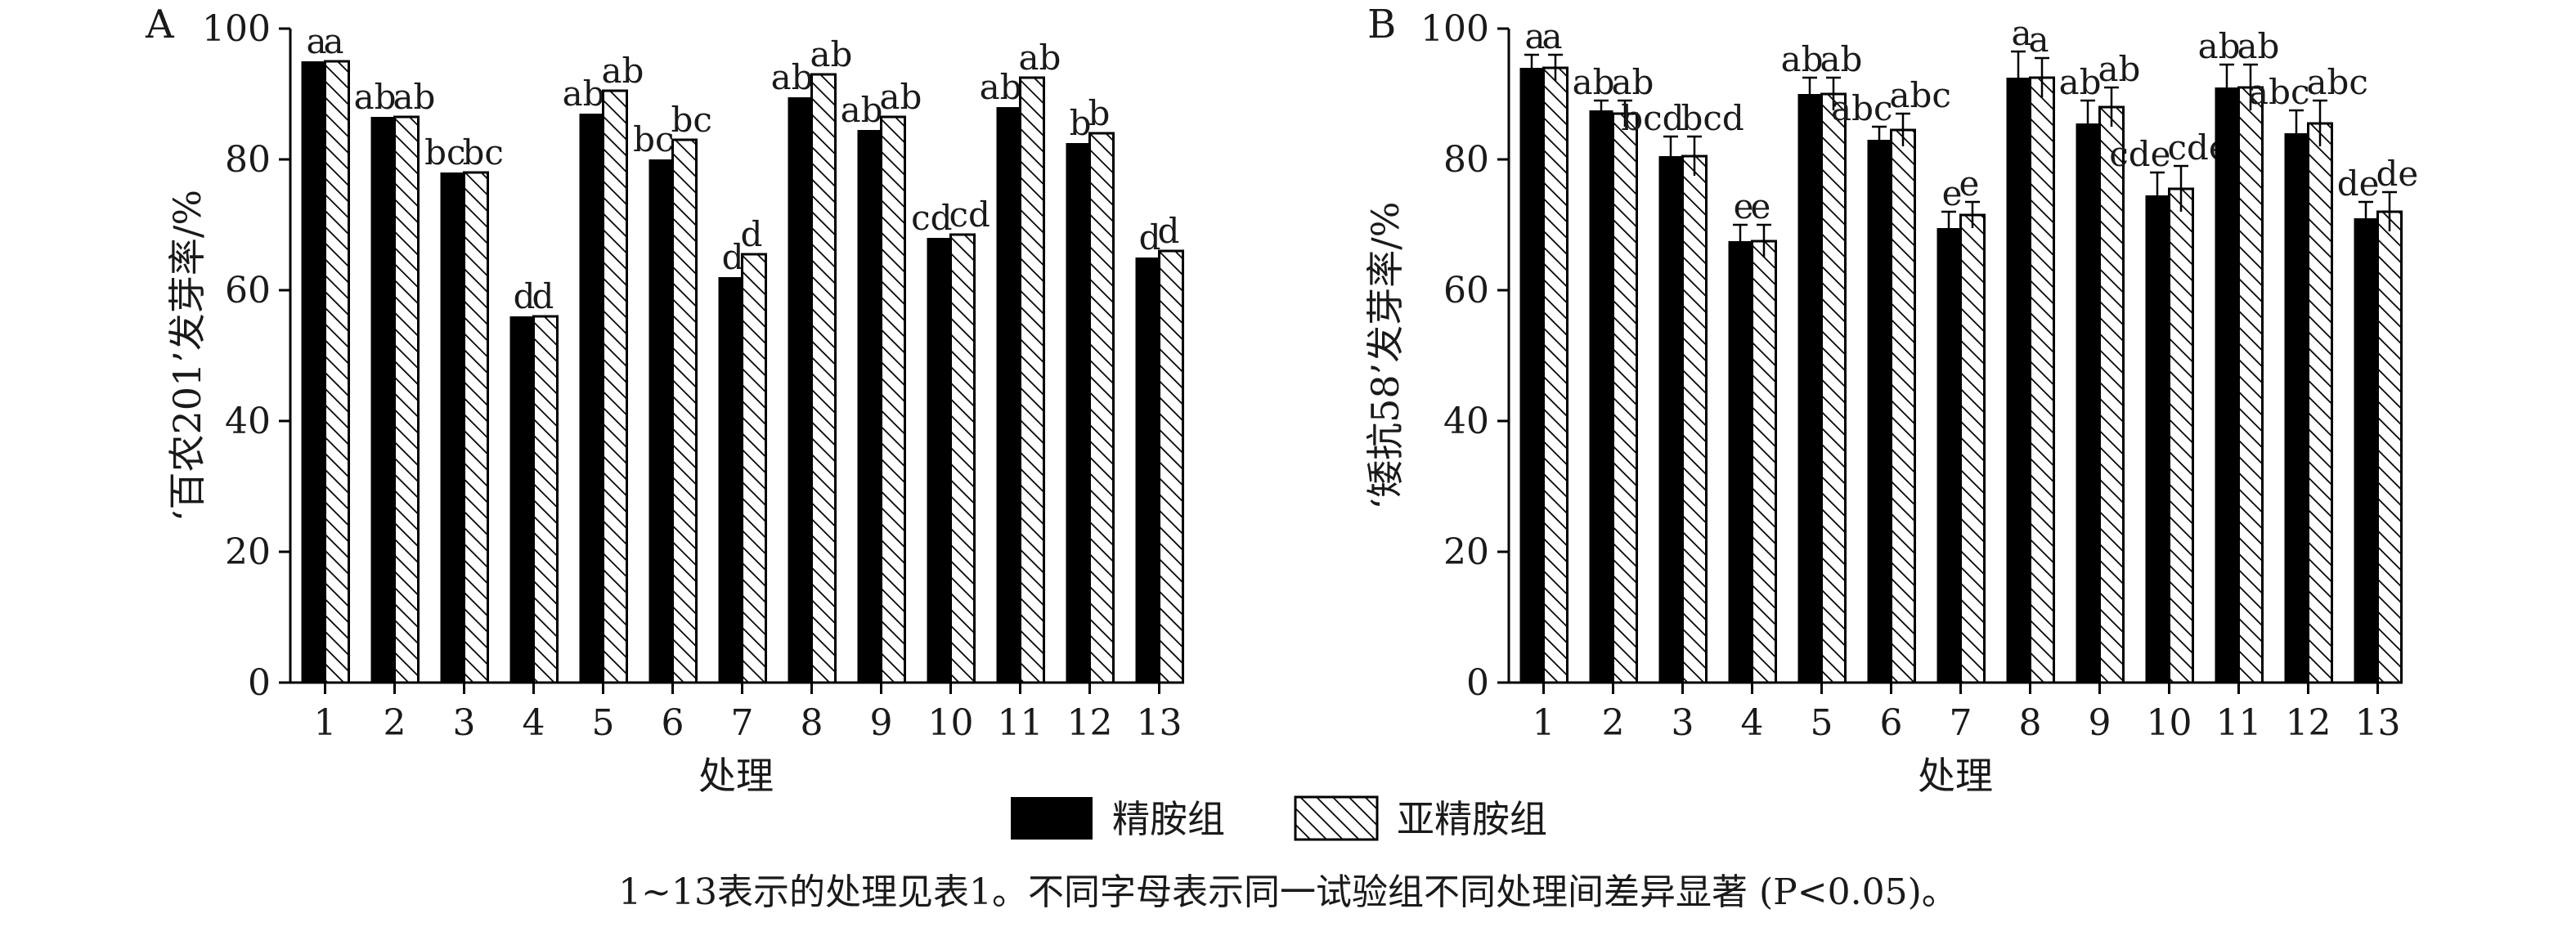  What do you see at coordinates (1081, 123) in the screenshot?
I see `bar-significance-label: b` at bounding box center [1081, 123].